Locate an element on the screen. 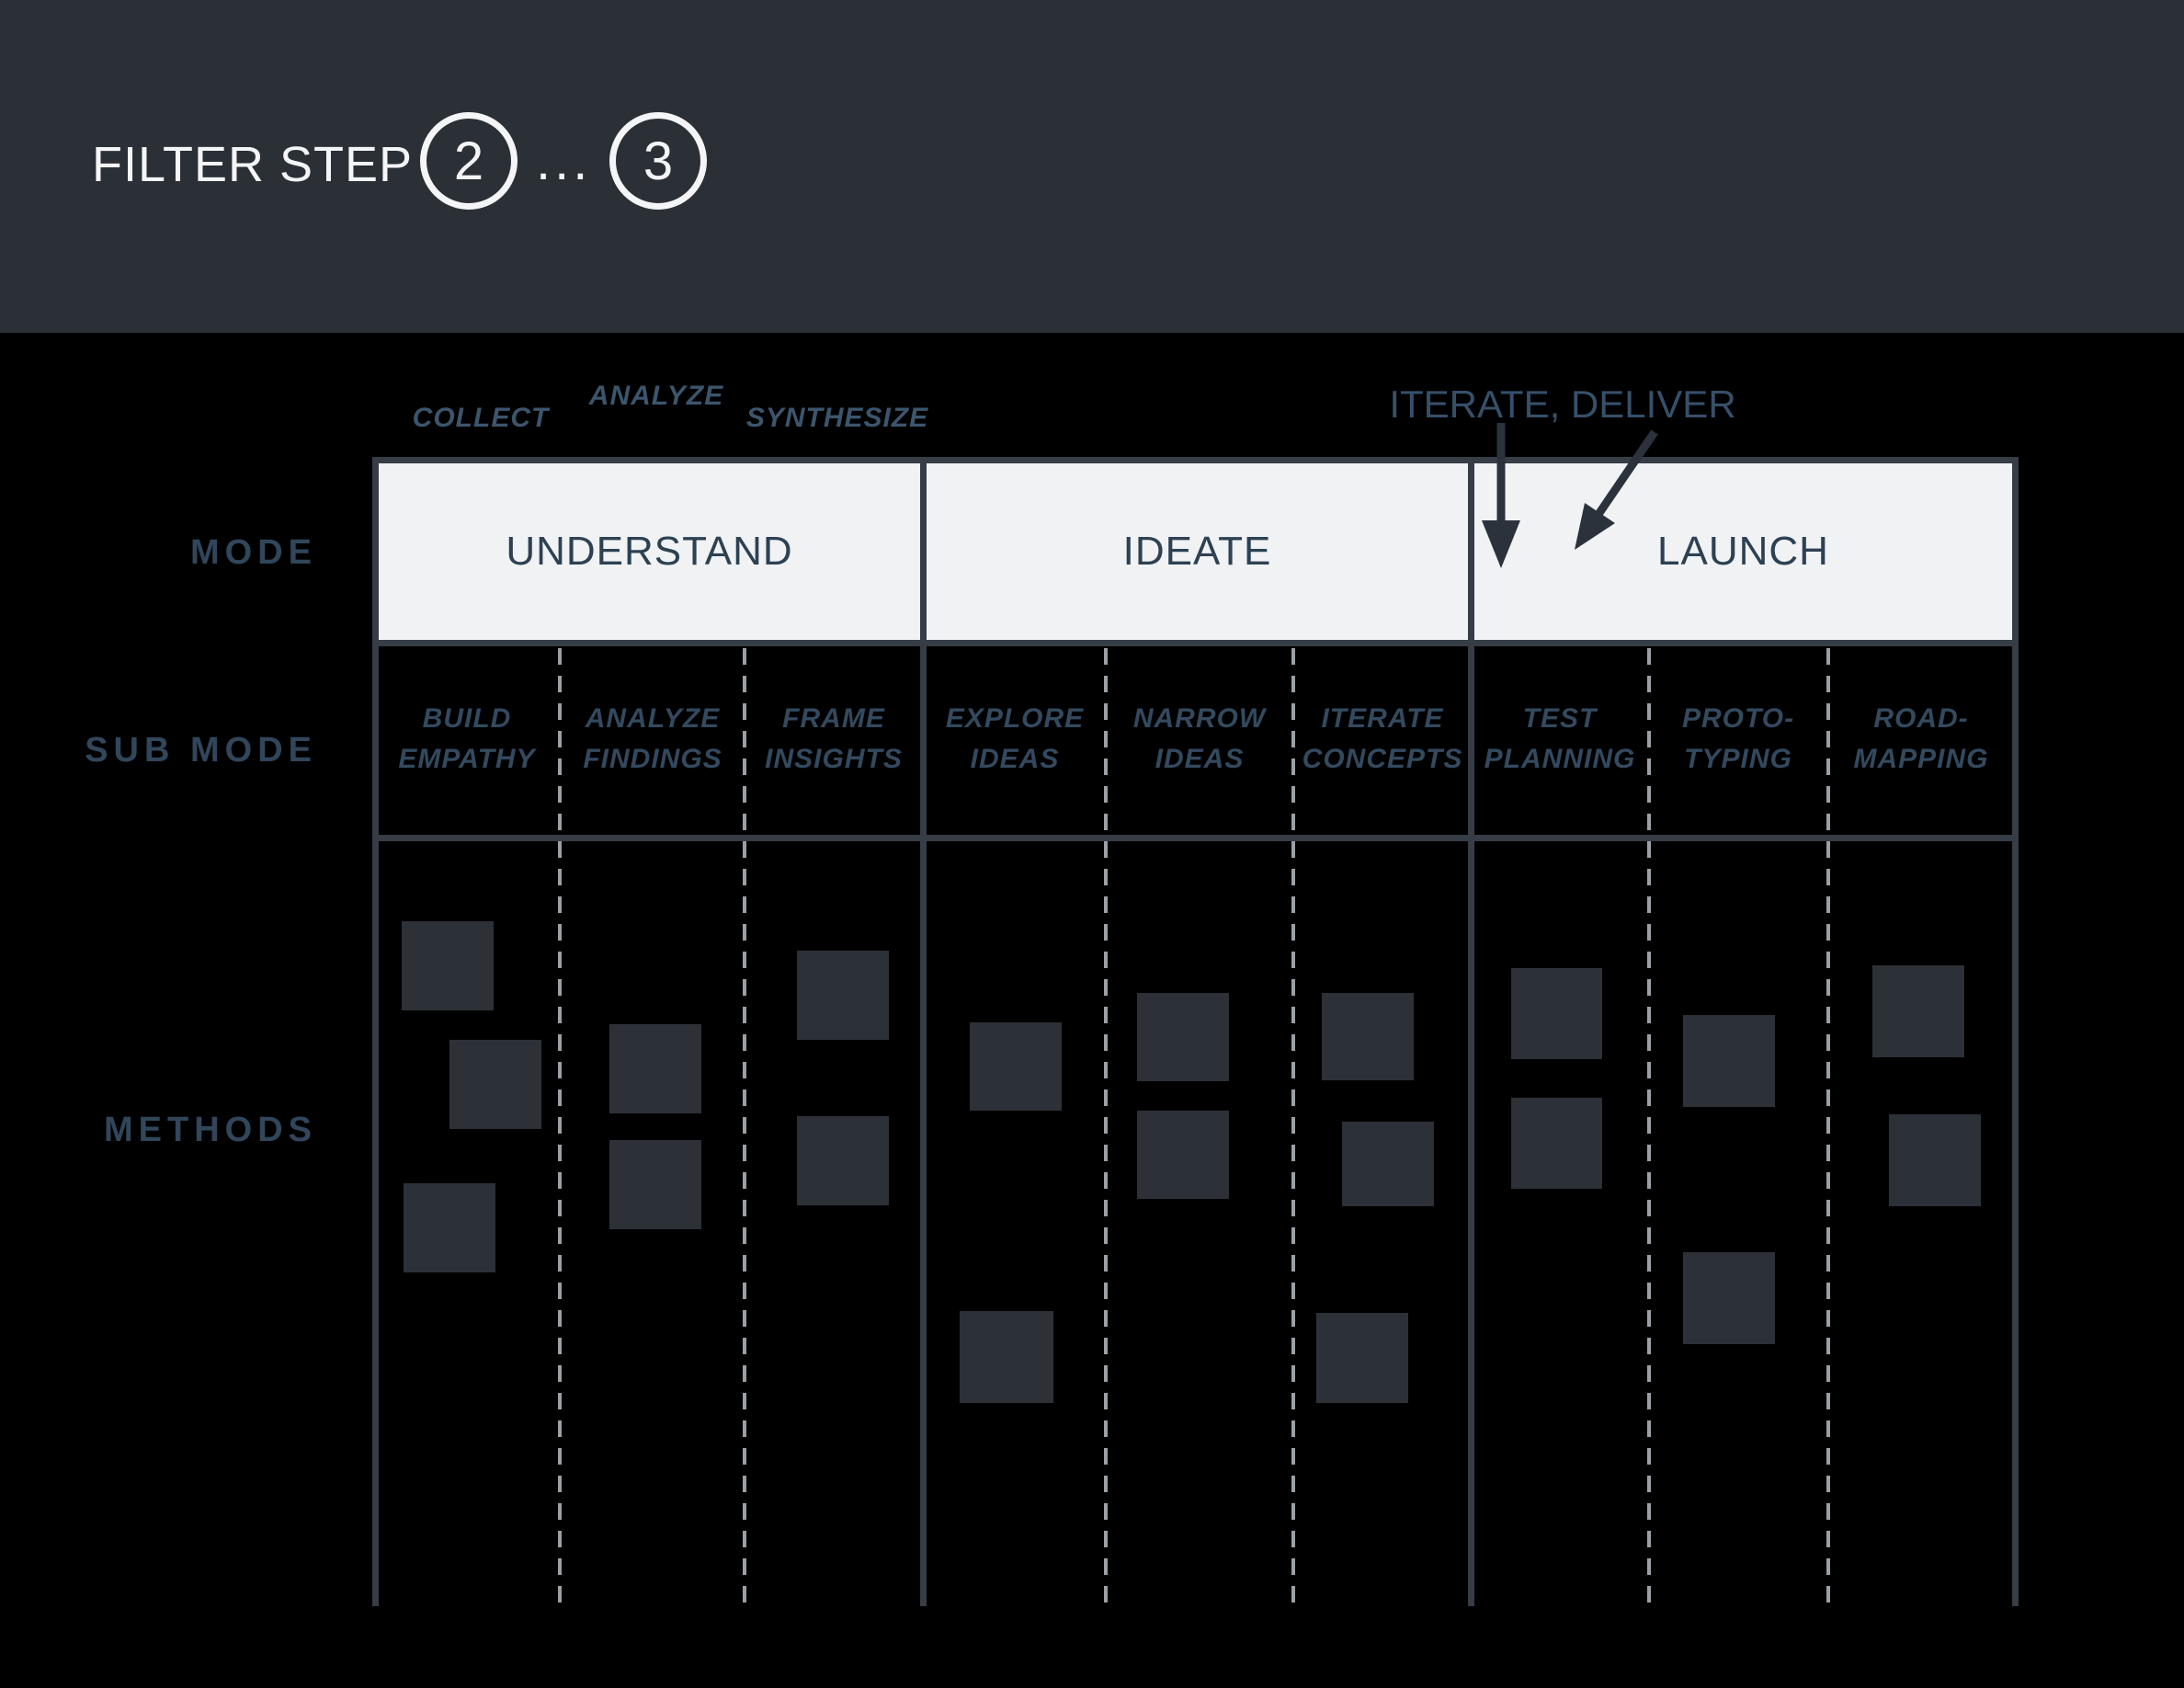 This screenshot has width=2184, height=1688. grid-line-top is located at coordinates (1195, 460).